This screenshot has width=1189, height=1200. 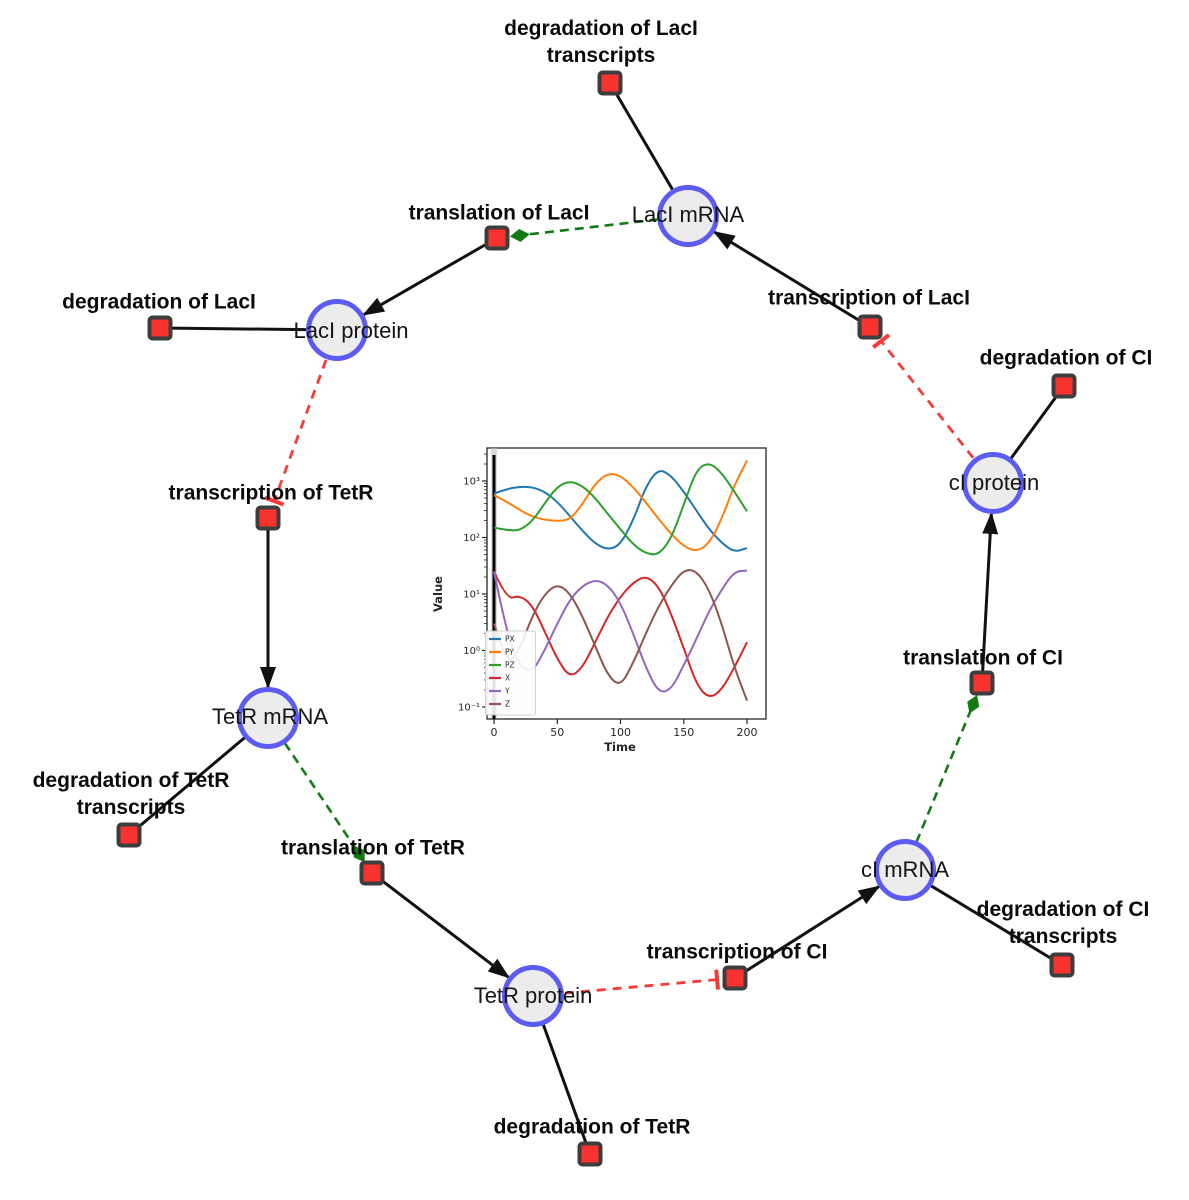 What do you see at coordinates (683, 732) in the screenshot?
I see `x-tick-150: 150` at bounding box center [683, 732].